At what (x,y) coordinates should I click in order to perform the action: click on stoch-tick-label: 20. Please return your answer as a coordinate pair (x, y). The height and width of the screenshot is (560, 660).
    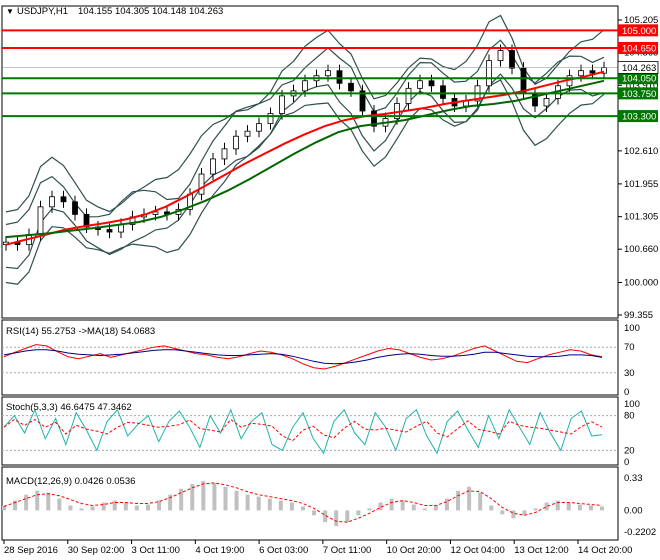
    Looking at the image, I should click on (629, 450).